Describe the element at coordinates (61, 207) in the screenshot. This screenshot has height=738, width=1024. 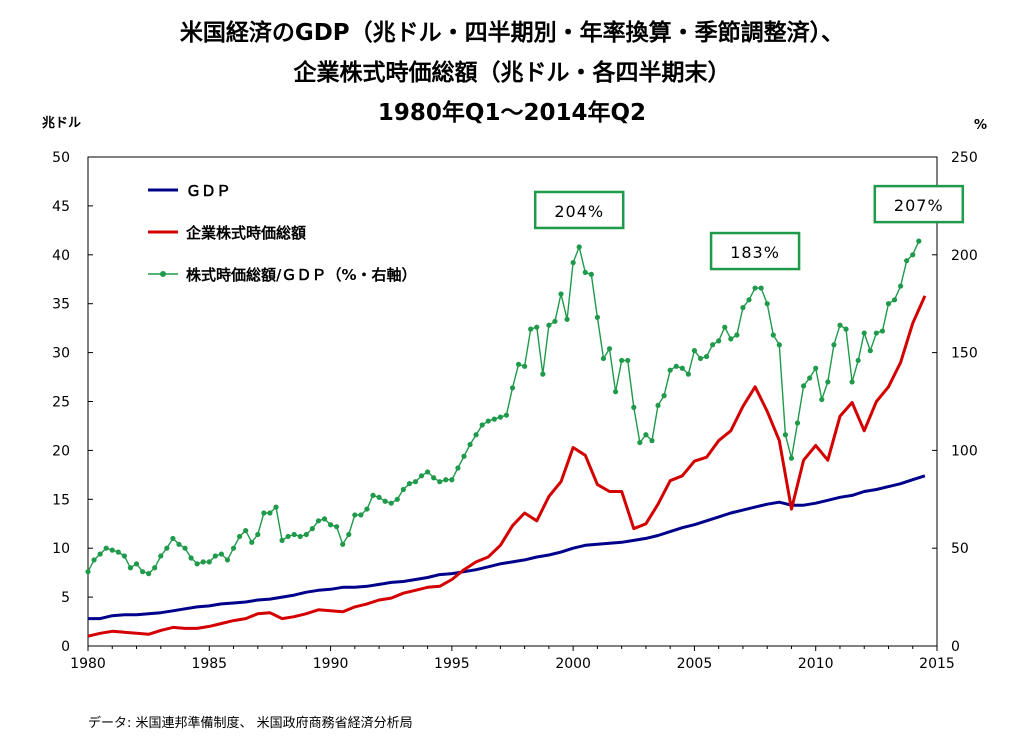
I see `y-left-tick-label: 45` at that location.